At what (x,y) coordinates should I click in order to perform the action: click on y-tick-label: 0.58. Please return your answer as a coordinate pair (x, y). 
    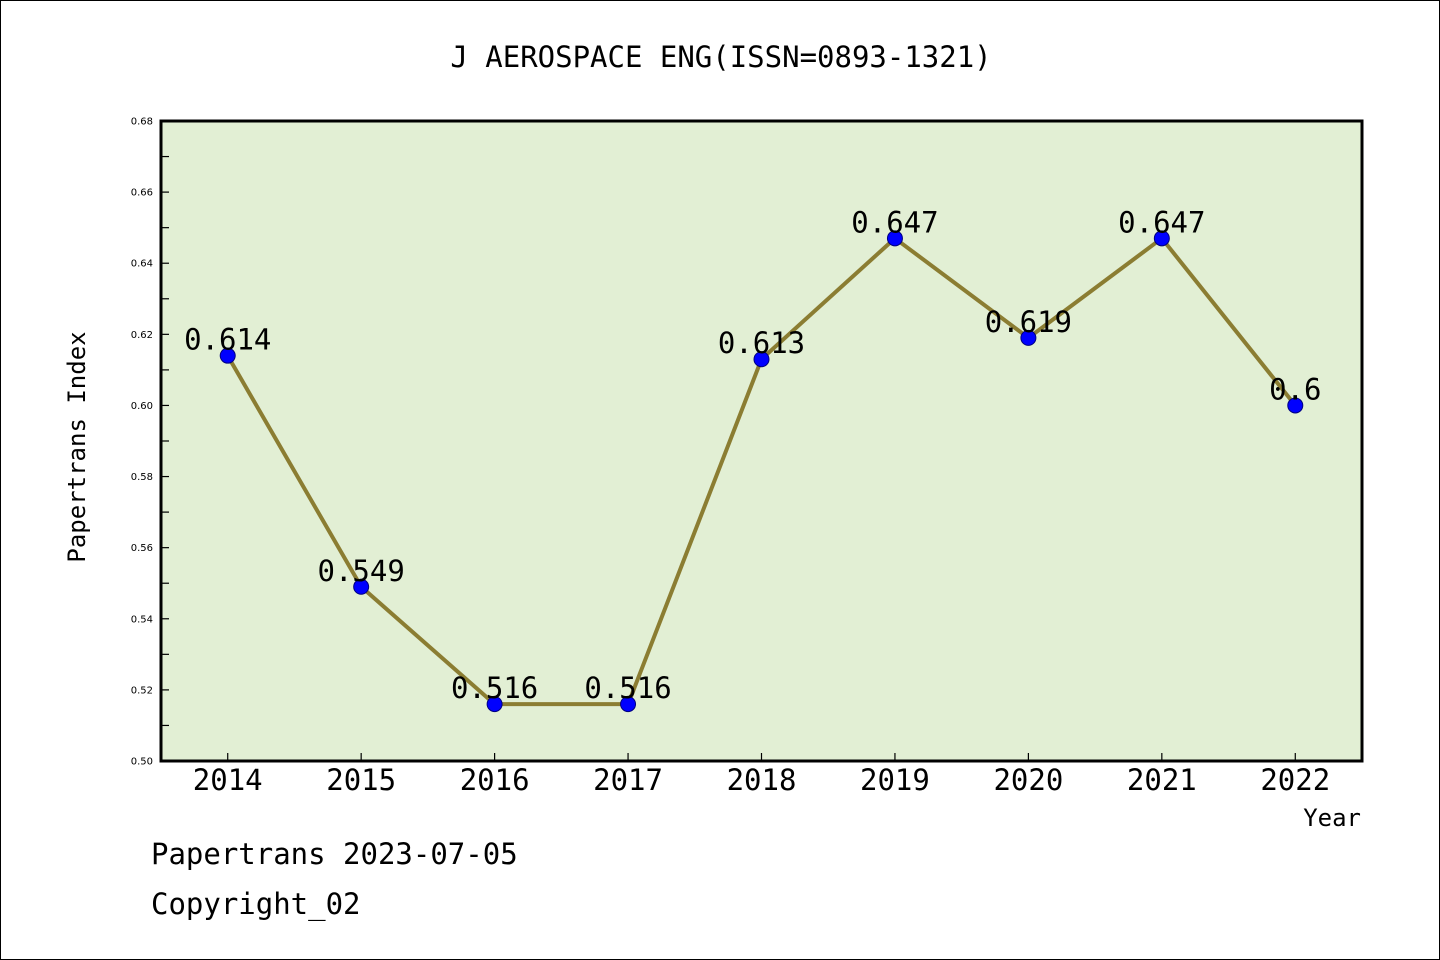
    Looking at the image, I should click on (142, 477).